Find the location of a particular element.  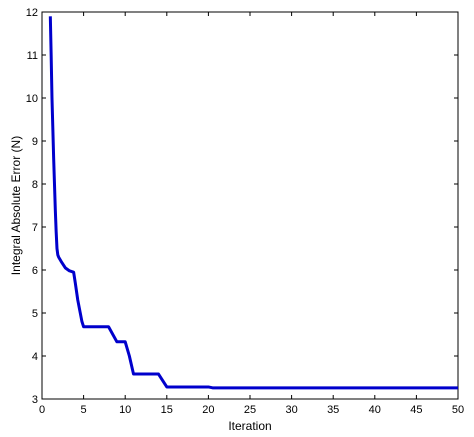

x-tick-label: 0 is located at coordinates (42, 410).